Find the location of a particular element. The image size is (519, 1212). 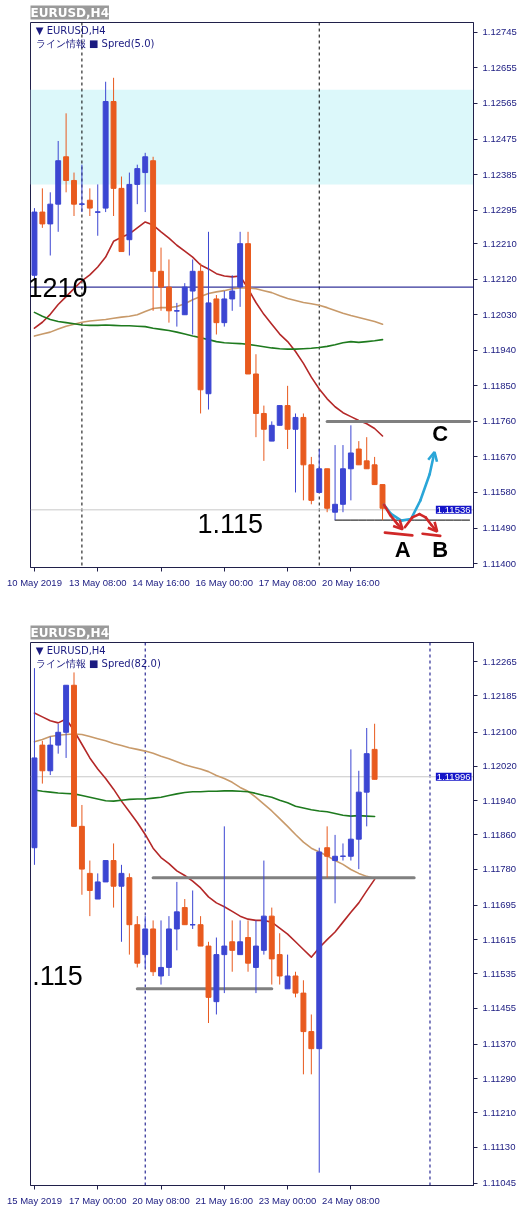

x-tick-label: 17 May 00:00 is located at coordinates (97, 1200).